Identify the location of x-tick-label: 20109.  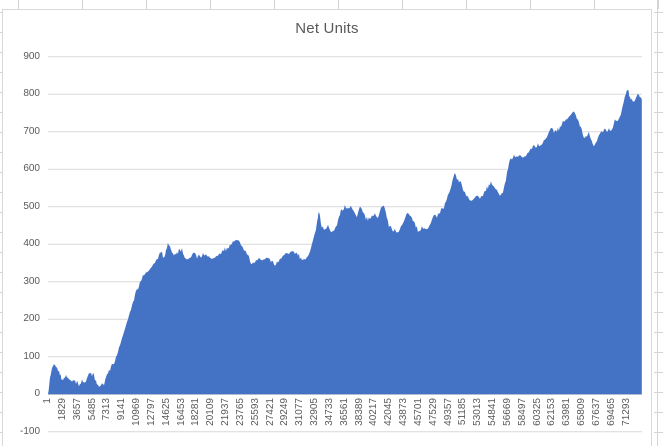
(211, 412).